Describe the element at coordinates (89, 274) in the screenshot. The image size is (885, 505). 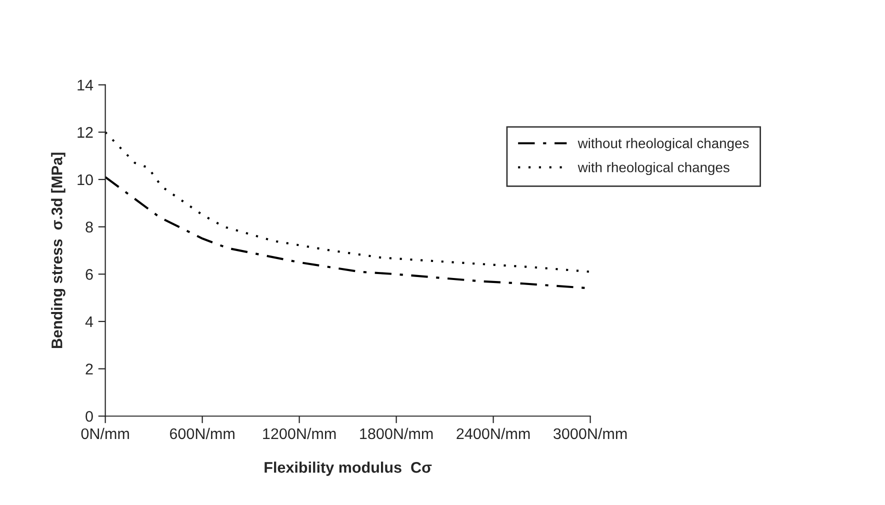
I see `y-tick-label: 6` at that location.